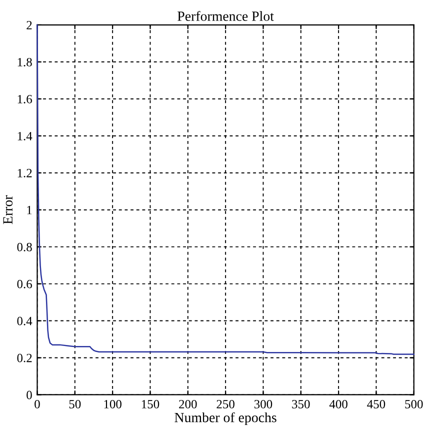 This screenshot has width=428, height=430. Describe the element at coordinates (29, 210) in the screenshot. I see `y-tick-label: 1` at that location.